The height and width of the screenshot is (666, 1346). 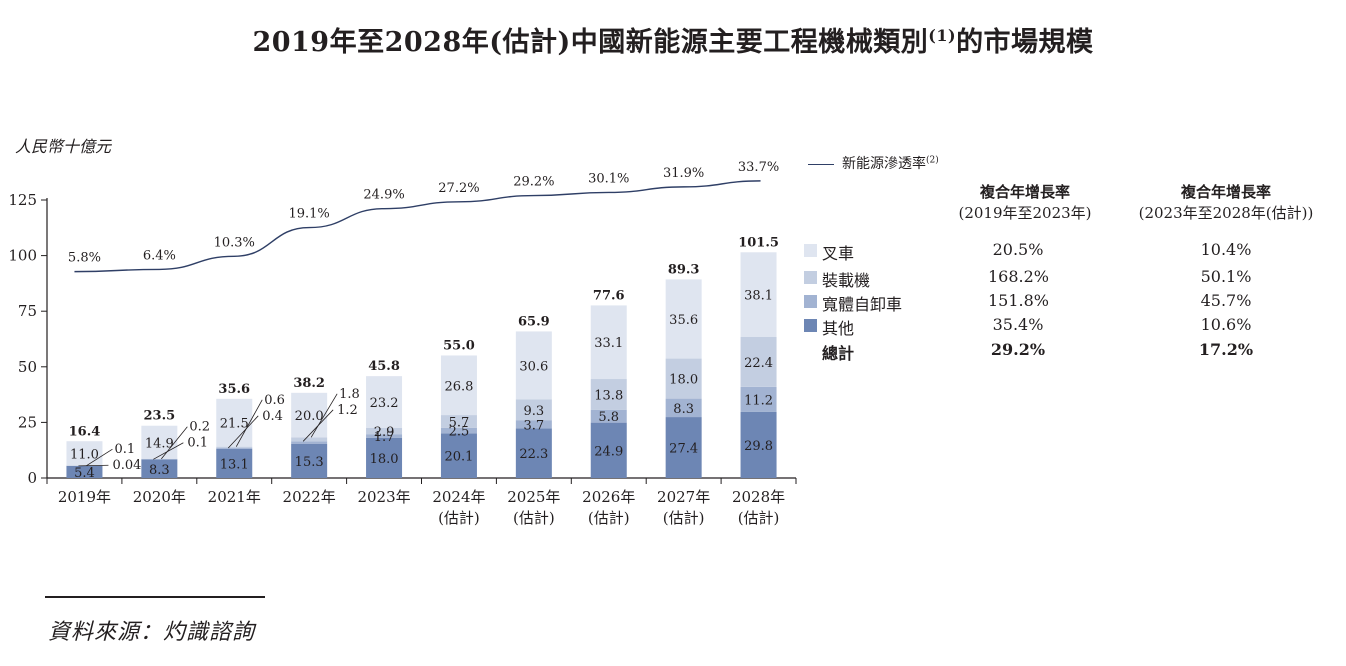 I want to click on segment-label-forklift: 33.1, so click(x=608, y=343).